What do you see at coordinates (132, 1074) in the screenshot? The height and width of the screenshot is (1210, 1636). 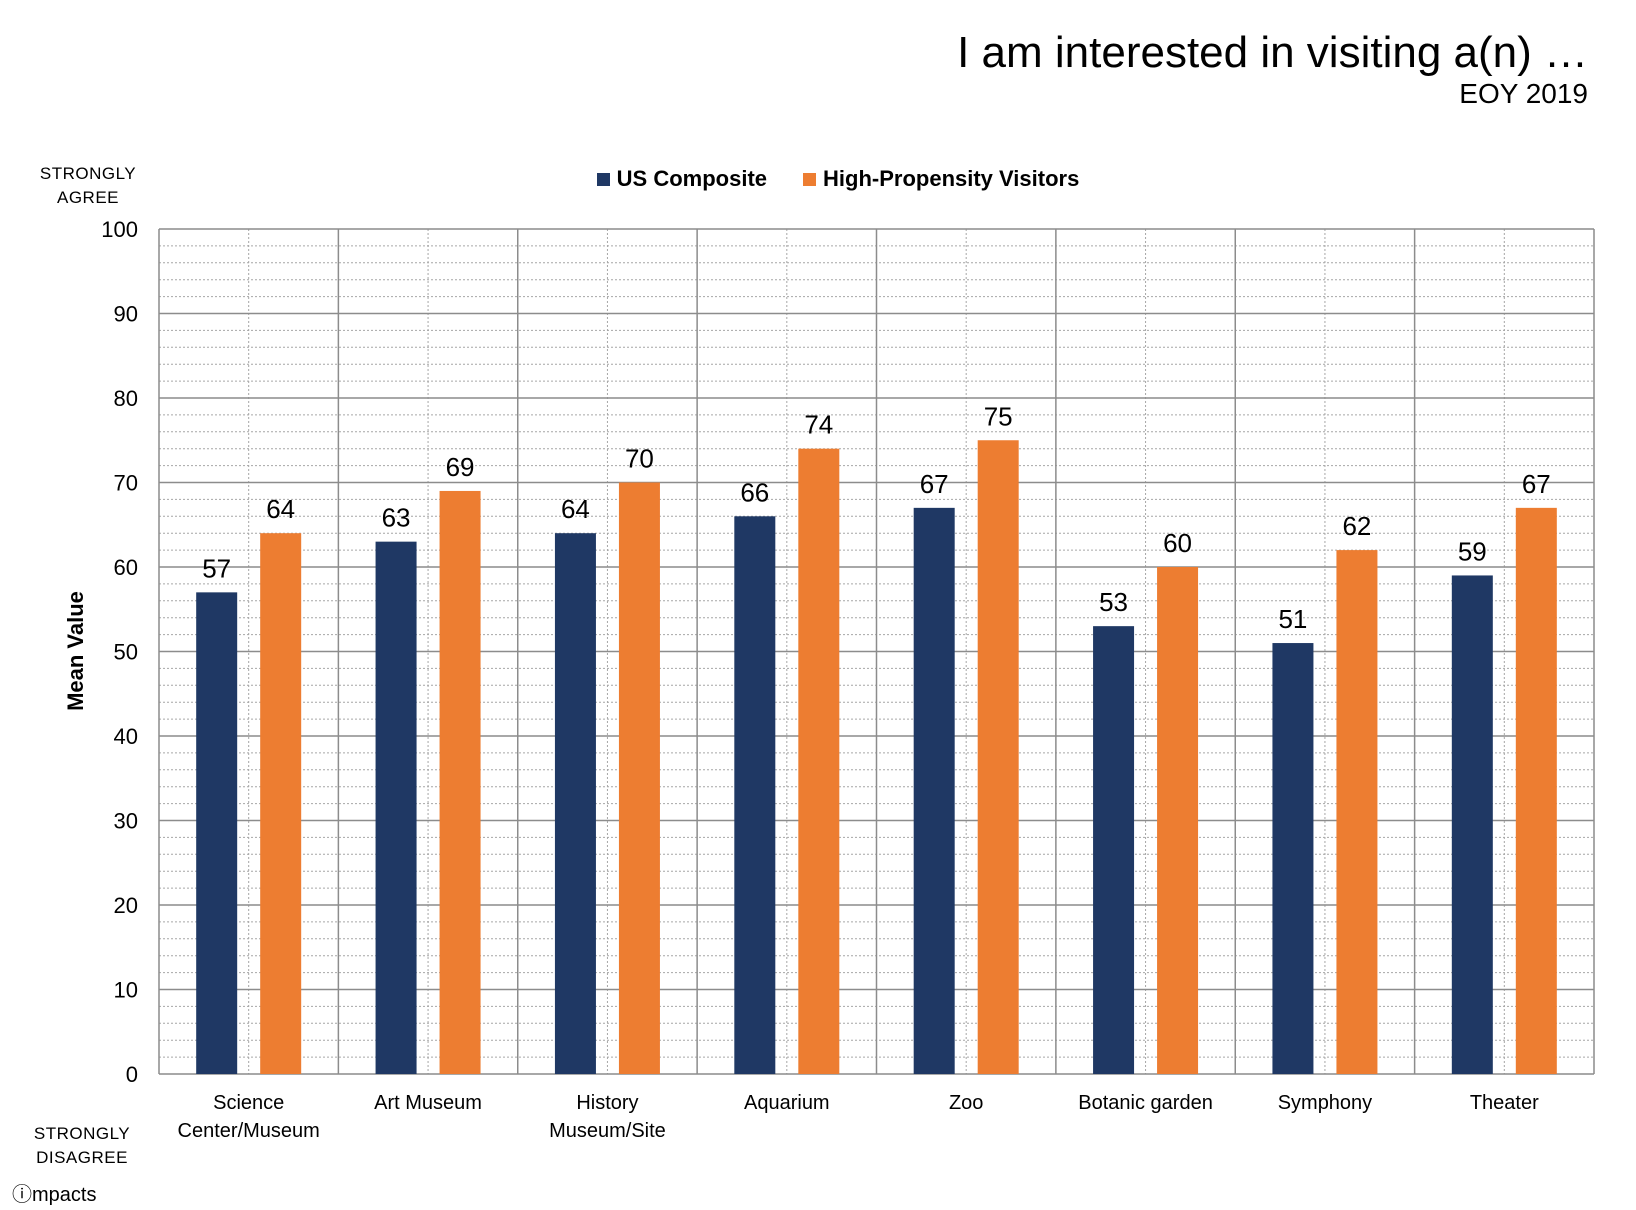 I see `y-tick-label: 0` at bounding box center [132, 1074].